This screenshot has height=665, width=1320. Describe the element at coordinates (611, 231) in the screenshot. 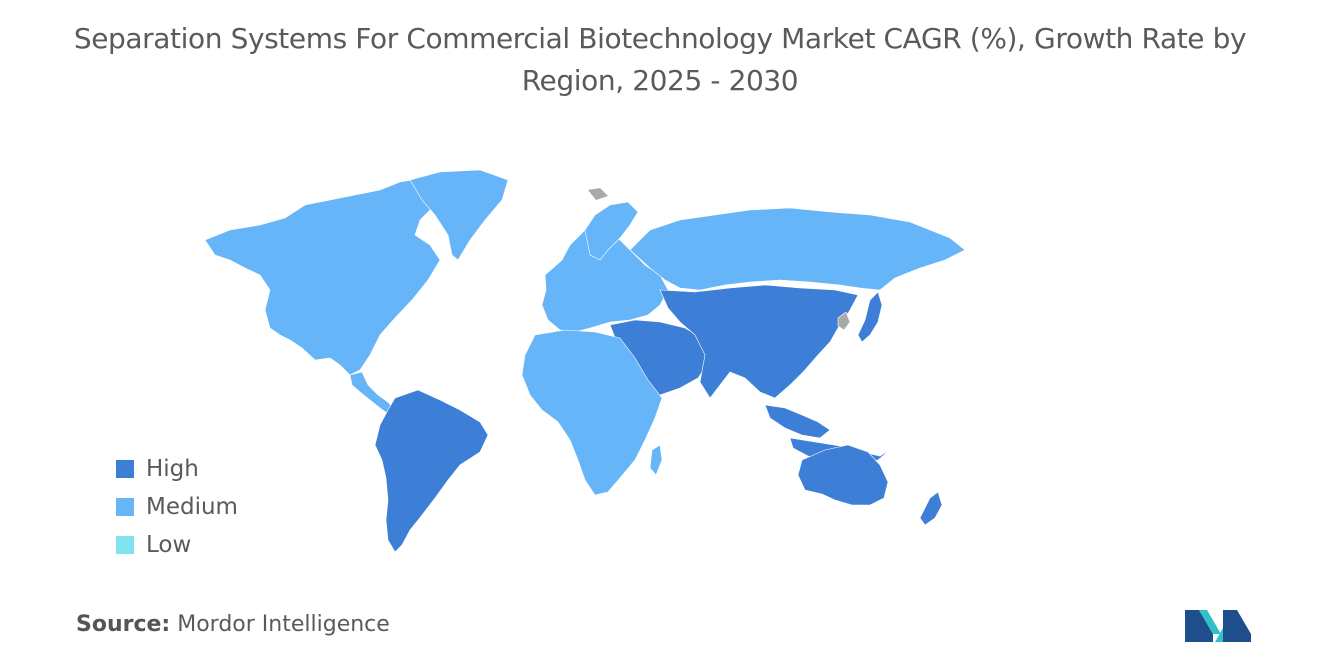

I see `region-scandinavia` at that location.